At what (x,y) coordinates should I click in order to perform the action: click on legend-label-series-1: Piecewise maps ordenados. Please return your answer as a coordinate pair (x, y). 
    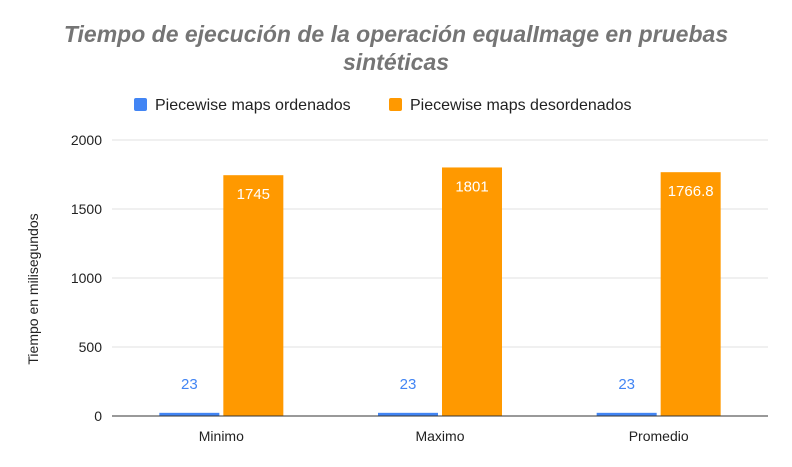
    Looking at the image, I should click on (253, 105).